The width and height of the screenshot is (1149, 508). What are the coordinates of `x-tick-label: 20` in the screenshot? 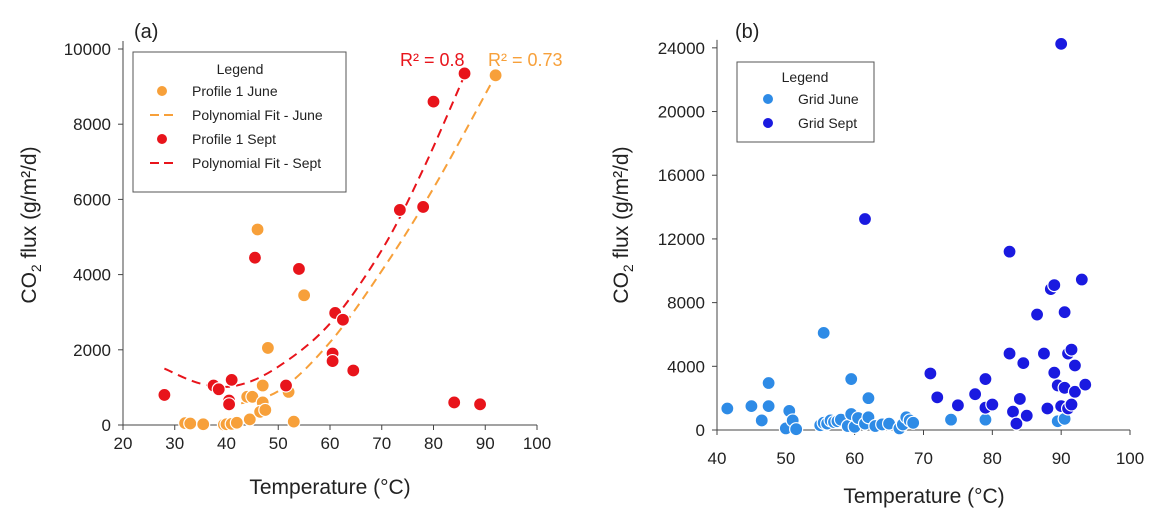 It's located at (123, 443).